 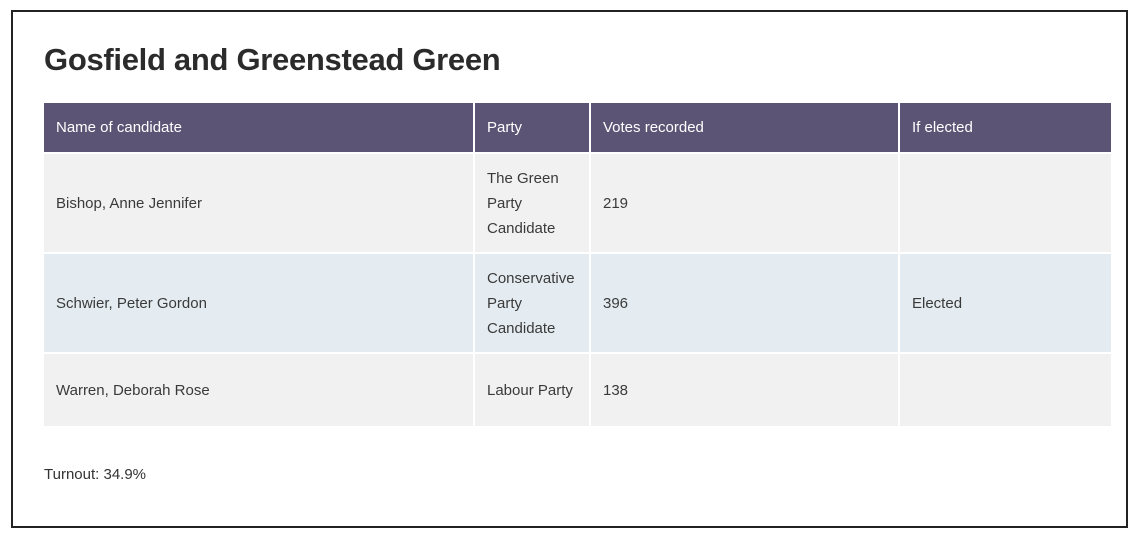 What do you see at coordinates (745, 128) in the screenshot?
I see `column-header-votes: Votes recorded` at bounding box center [745, 128].